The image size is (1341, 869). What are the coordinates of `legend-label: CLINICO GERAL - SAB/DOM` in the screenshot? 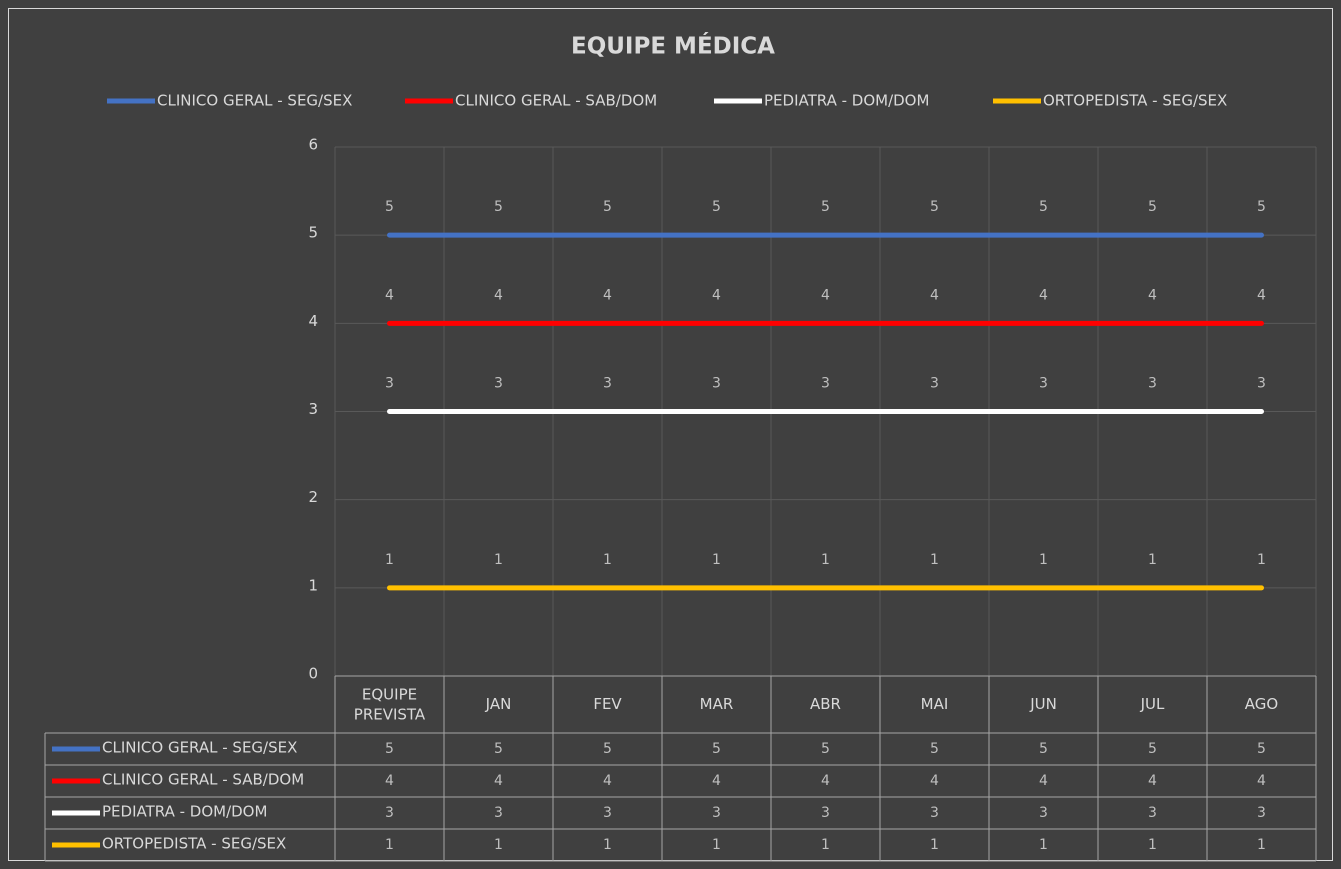 It's located at (556, 101).